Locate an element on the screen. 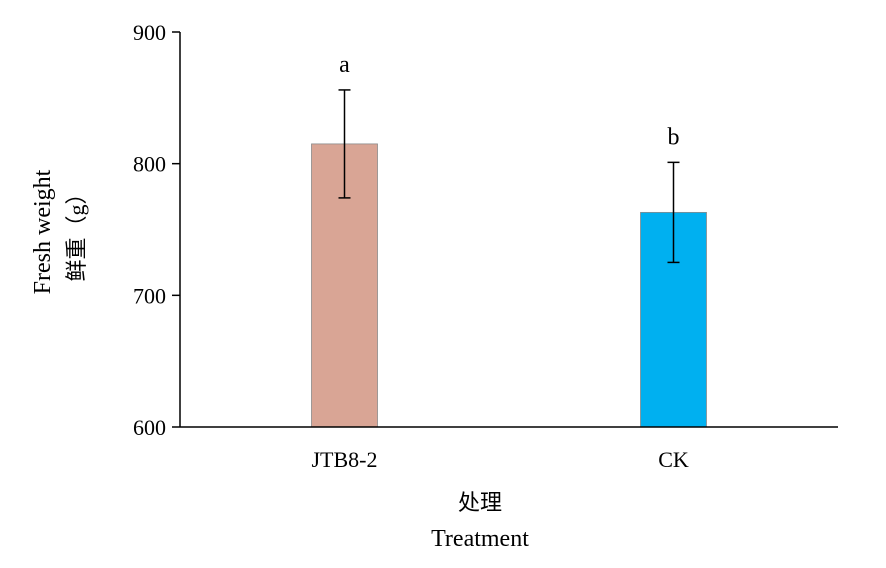 Image resolution: width=886 pixels, height=568 pixels. y-axis-title-en: Fresh weight is located at coordinates (43, 231).